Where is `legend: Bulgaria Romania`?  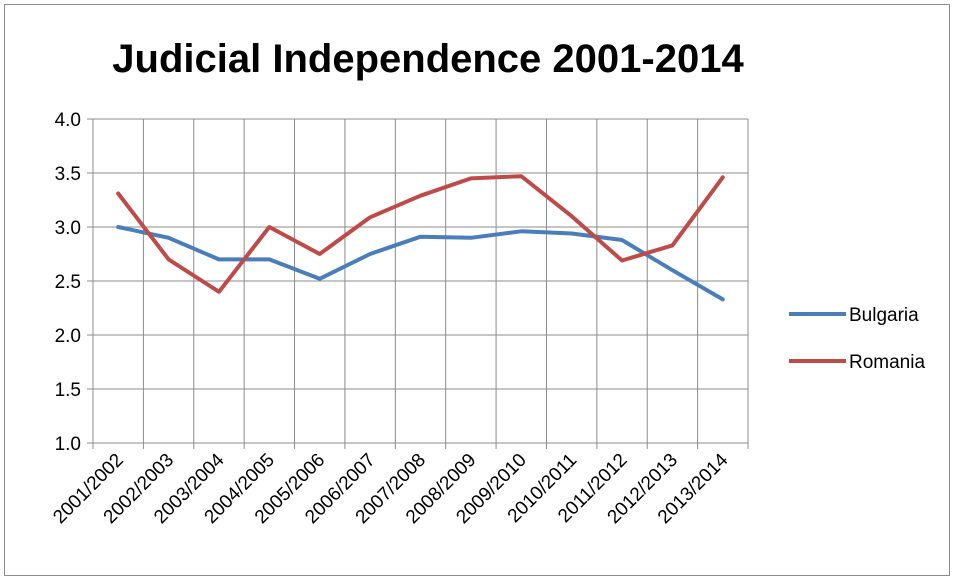
legend: Bulgaria Romania is located at coordinates (857, 339).